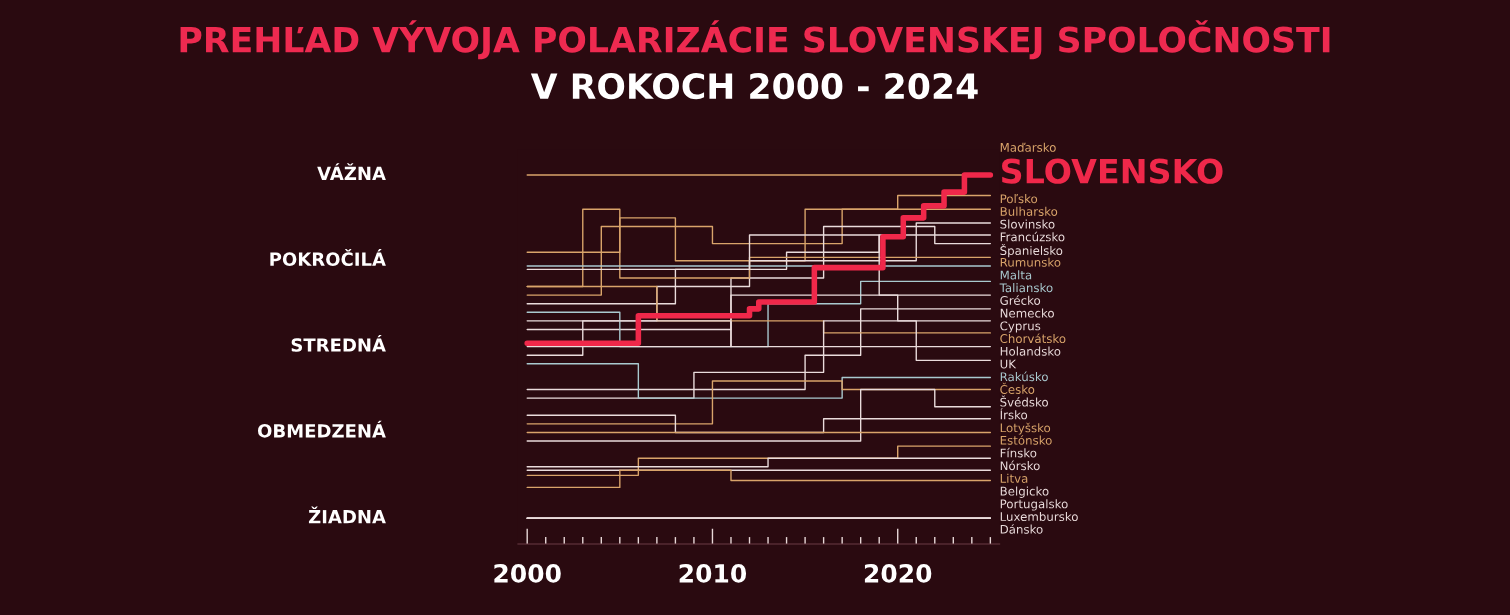 The height and width of the screenshot is (615, 1510). I want to click on x-tick-label: 2010, so click(713, 573).